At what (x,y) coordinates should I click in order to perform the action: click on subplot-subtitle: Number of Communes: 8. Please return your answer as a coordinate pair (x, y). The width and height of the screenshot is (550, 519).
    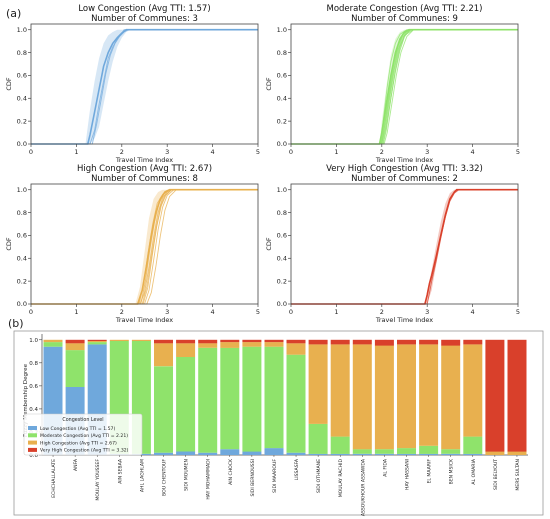
    Looking at the image, I should click on (144, 179).